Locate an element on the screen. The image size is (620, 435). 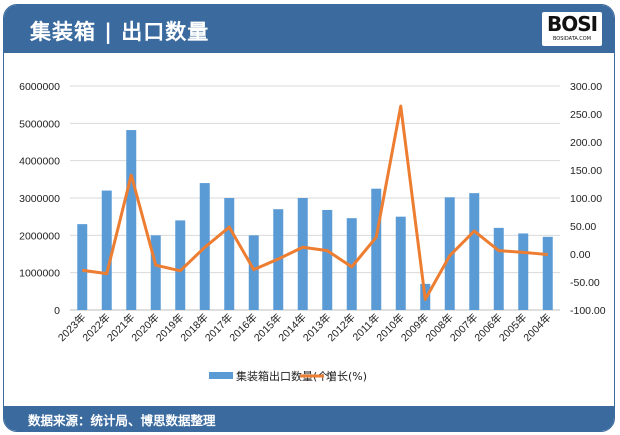
legend-label-line: 增长(%) is located at coordinates (346, 376).